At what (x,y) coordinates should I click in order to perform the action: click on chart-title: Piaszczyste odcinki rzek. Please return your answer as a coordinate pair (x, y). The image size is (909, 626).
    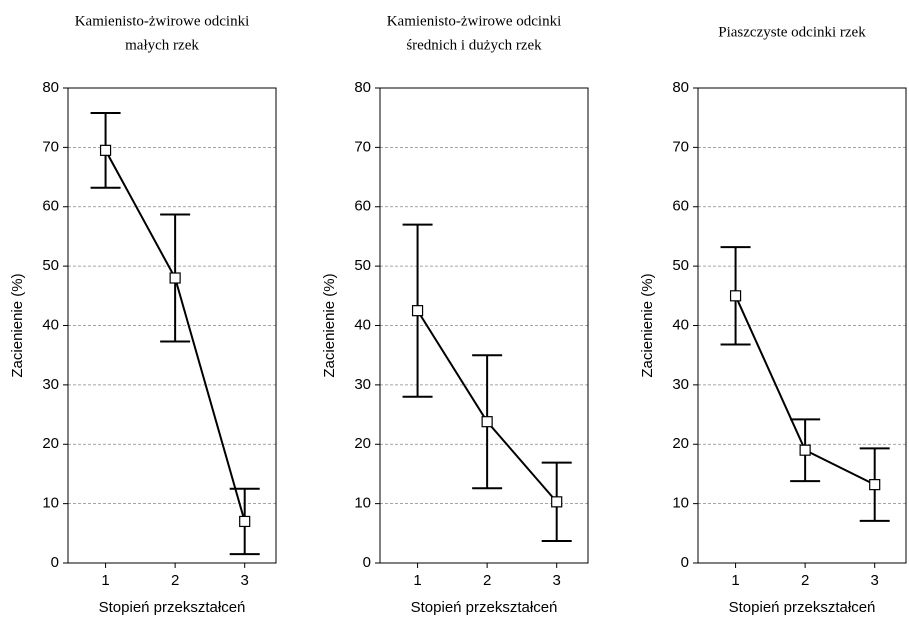
    Looking at the image, I should click on (792, 32).